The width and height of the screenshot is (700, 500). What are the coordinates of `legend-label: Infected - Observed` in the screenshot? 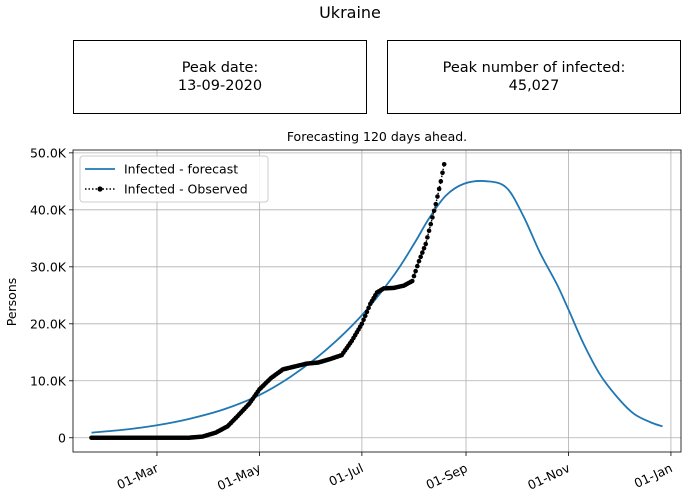 It's located at (186, 189).